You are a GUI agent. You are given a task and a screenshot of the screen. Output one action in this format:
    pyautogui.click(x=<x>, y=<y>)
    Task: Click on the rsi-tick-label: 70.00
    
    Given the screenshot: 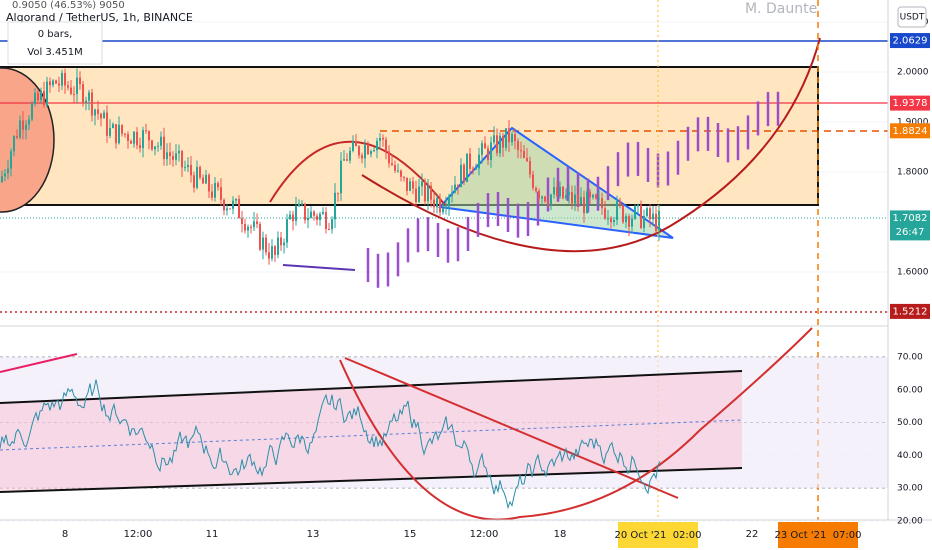 What is the action you would take?
    pyautogui.click(x=910, y=358)
    